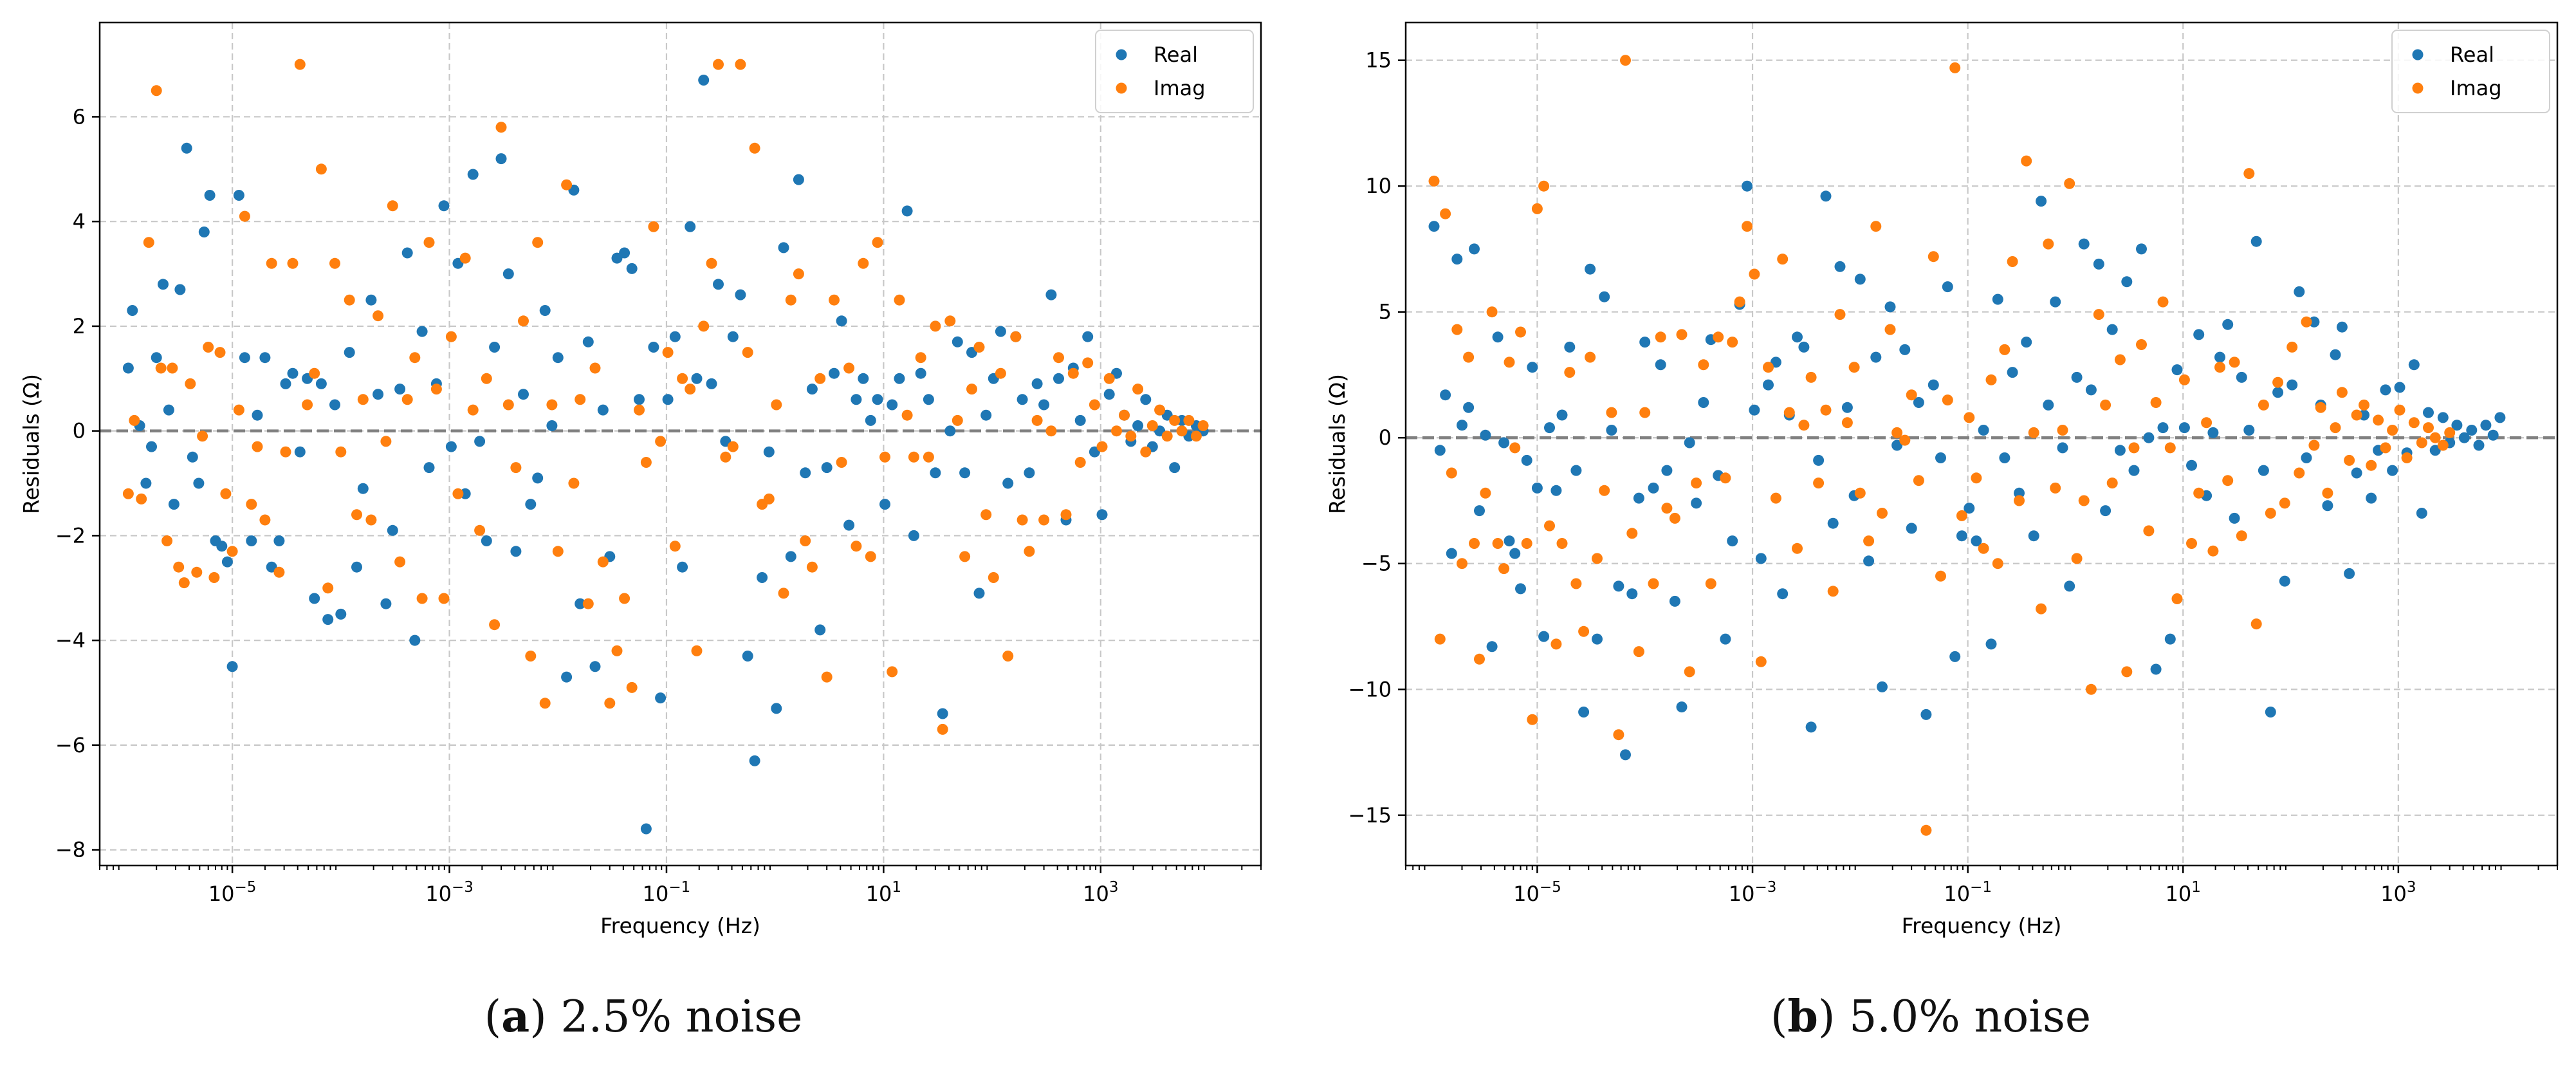  Describe the element at coordinates (70, 745) in the screenshot. I see `y-tick-label: −6` at that location.